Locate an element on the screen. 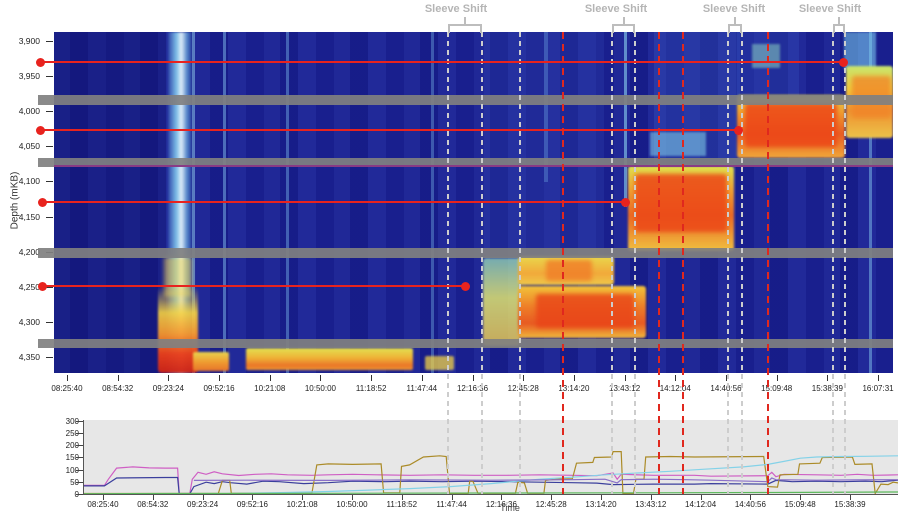 This screenshot has height=517, width=900. green-curve is located at coordinates (491, 493).